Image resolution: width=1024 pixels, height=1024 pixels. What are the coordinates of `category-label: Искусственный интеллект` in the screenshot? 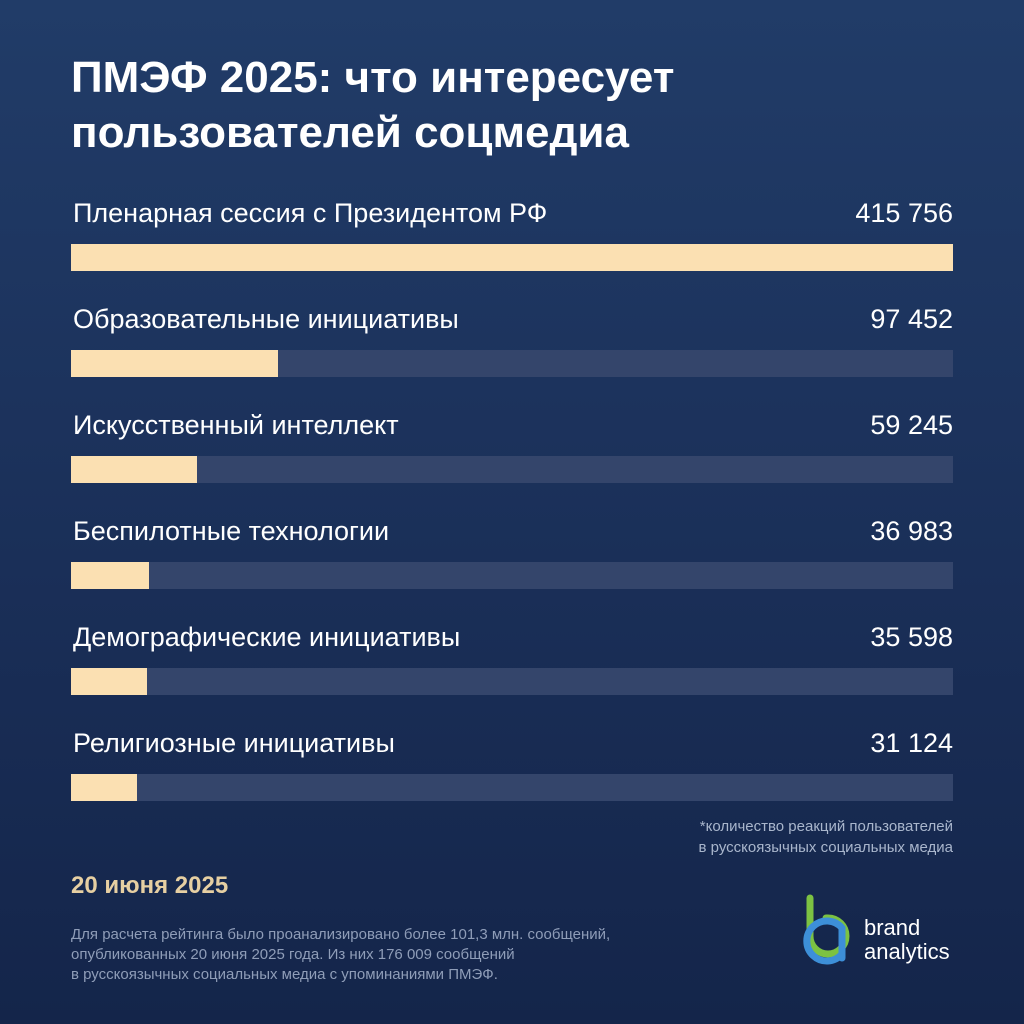 It's located at (236, 425).